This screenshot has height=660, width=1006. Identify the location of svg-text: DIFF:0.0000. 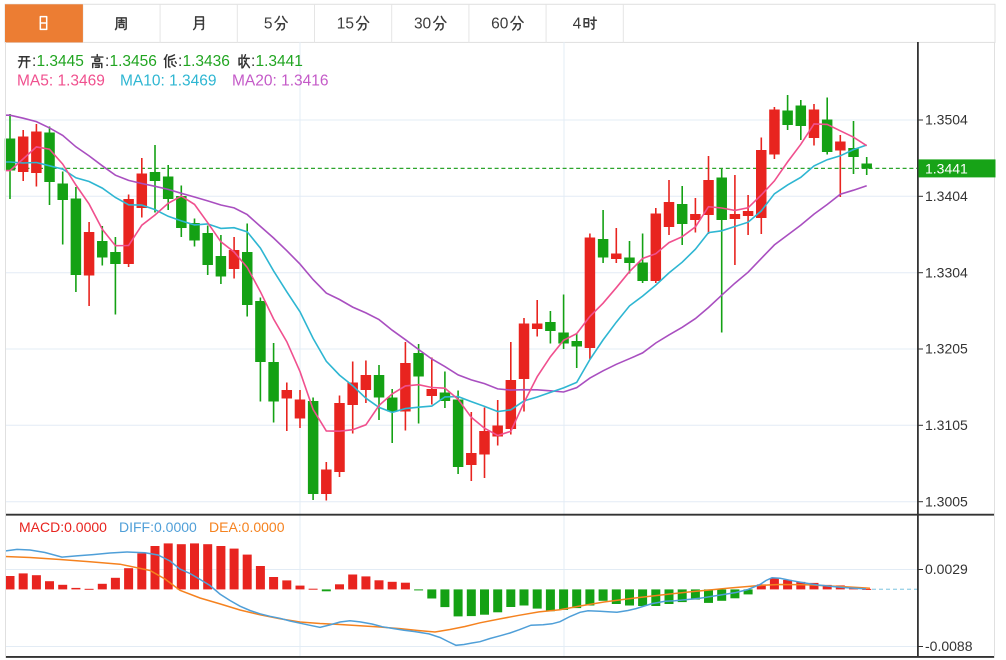
(158, 527).